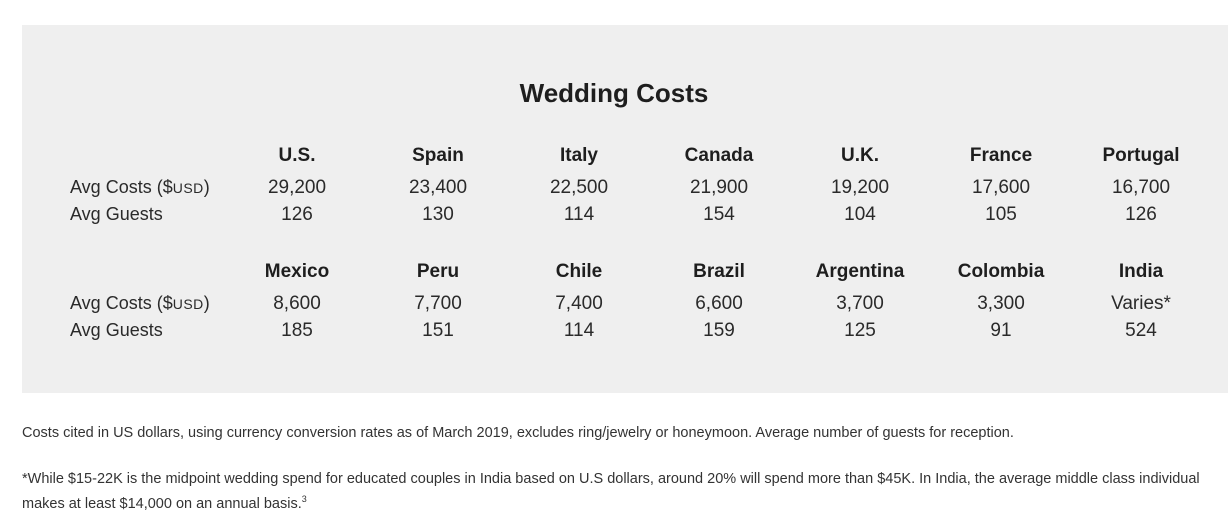  I want to click on avg-guests-value: 105, so click(1001, 214).